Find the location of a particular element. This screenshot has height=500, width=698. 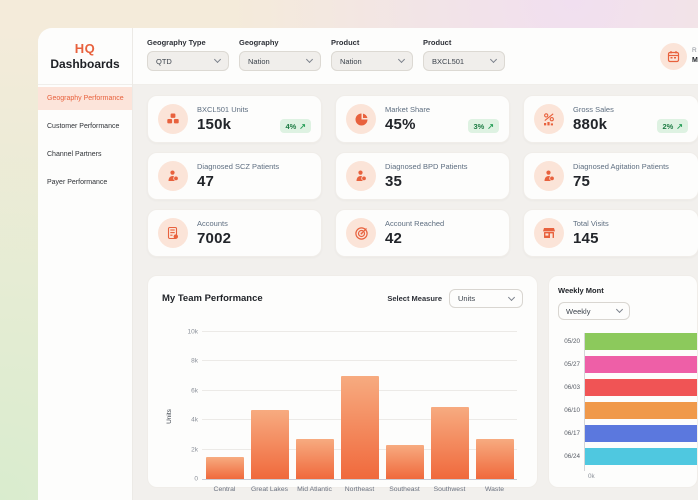

filter-product-2: Product BXCL501 is located at coordinates (464, 54).